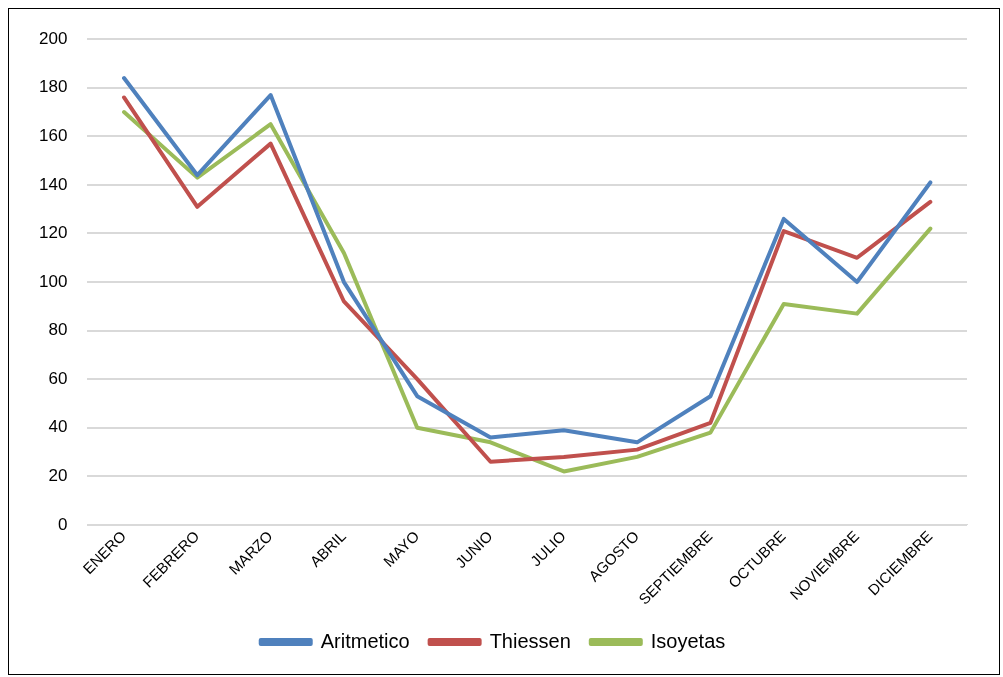  What do you see at coordinates (53, 38) in the screenshot?
I see `y-tick-label: 200` at bounding box center [53, 38].